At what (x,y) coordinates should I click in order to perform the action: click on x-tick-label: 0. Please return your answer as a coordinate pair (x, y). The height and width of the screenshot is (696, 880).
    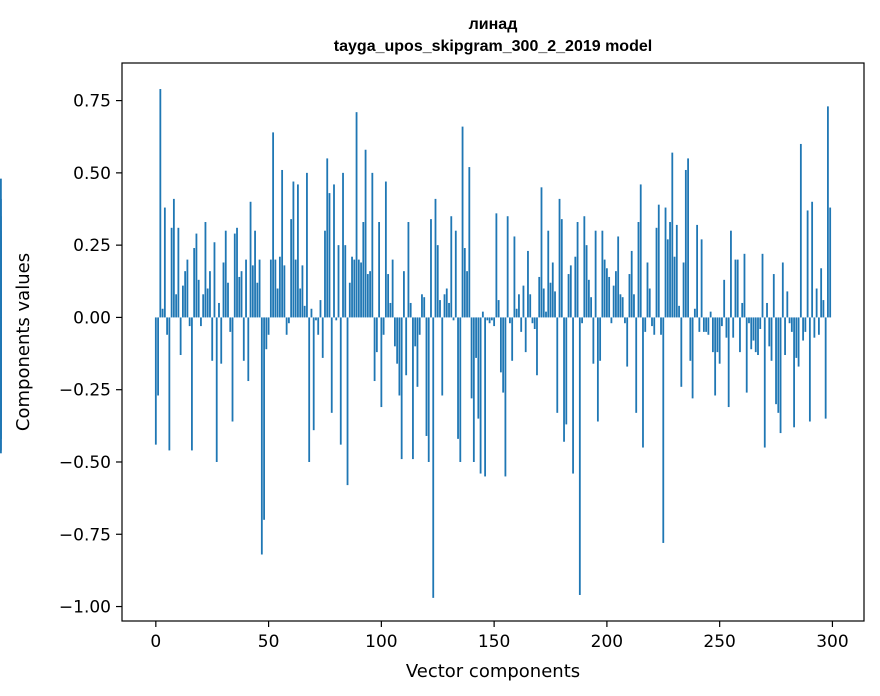
    Looking at the image, I should click on (155, 642).